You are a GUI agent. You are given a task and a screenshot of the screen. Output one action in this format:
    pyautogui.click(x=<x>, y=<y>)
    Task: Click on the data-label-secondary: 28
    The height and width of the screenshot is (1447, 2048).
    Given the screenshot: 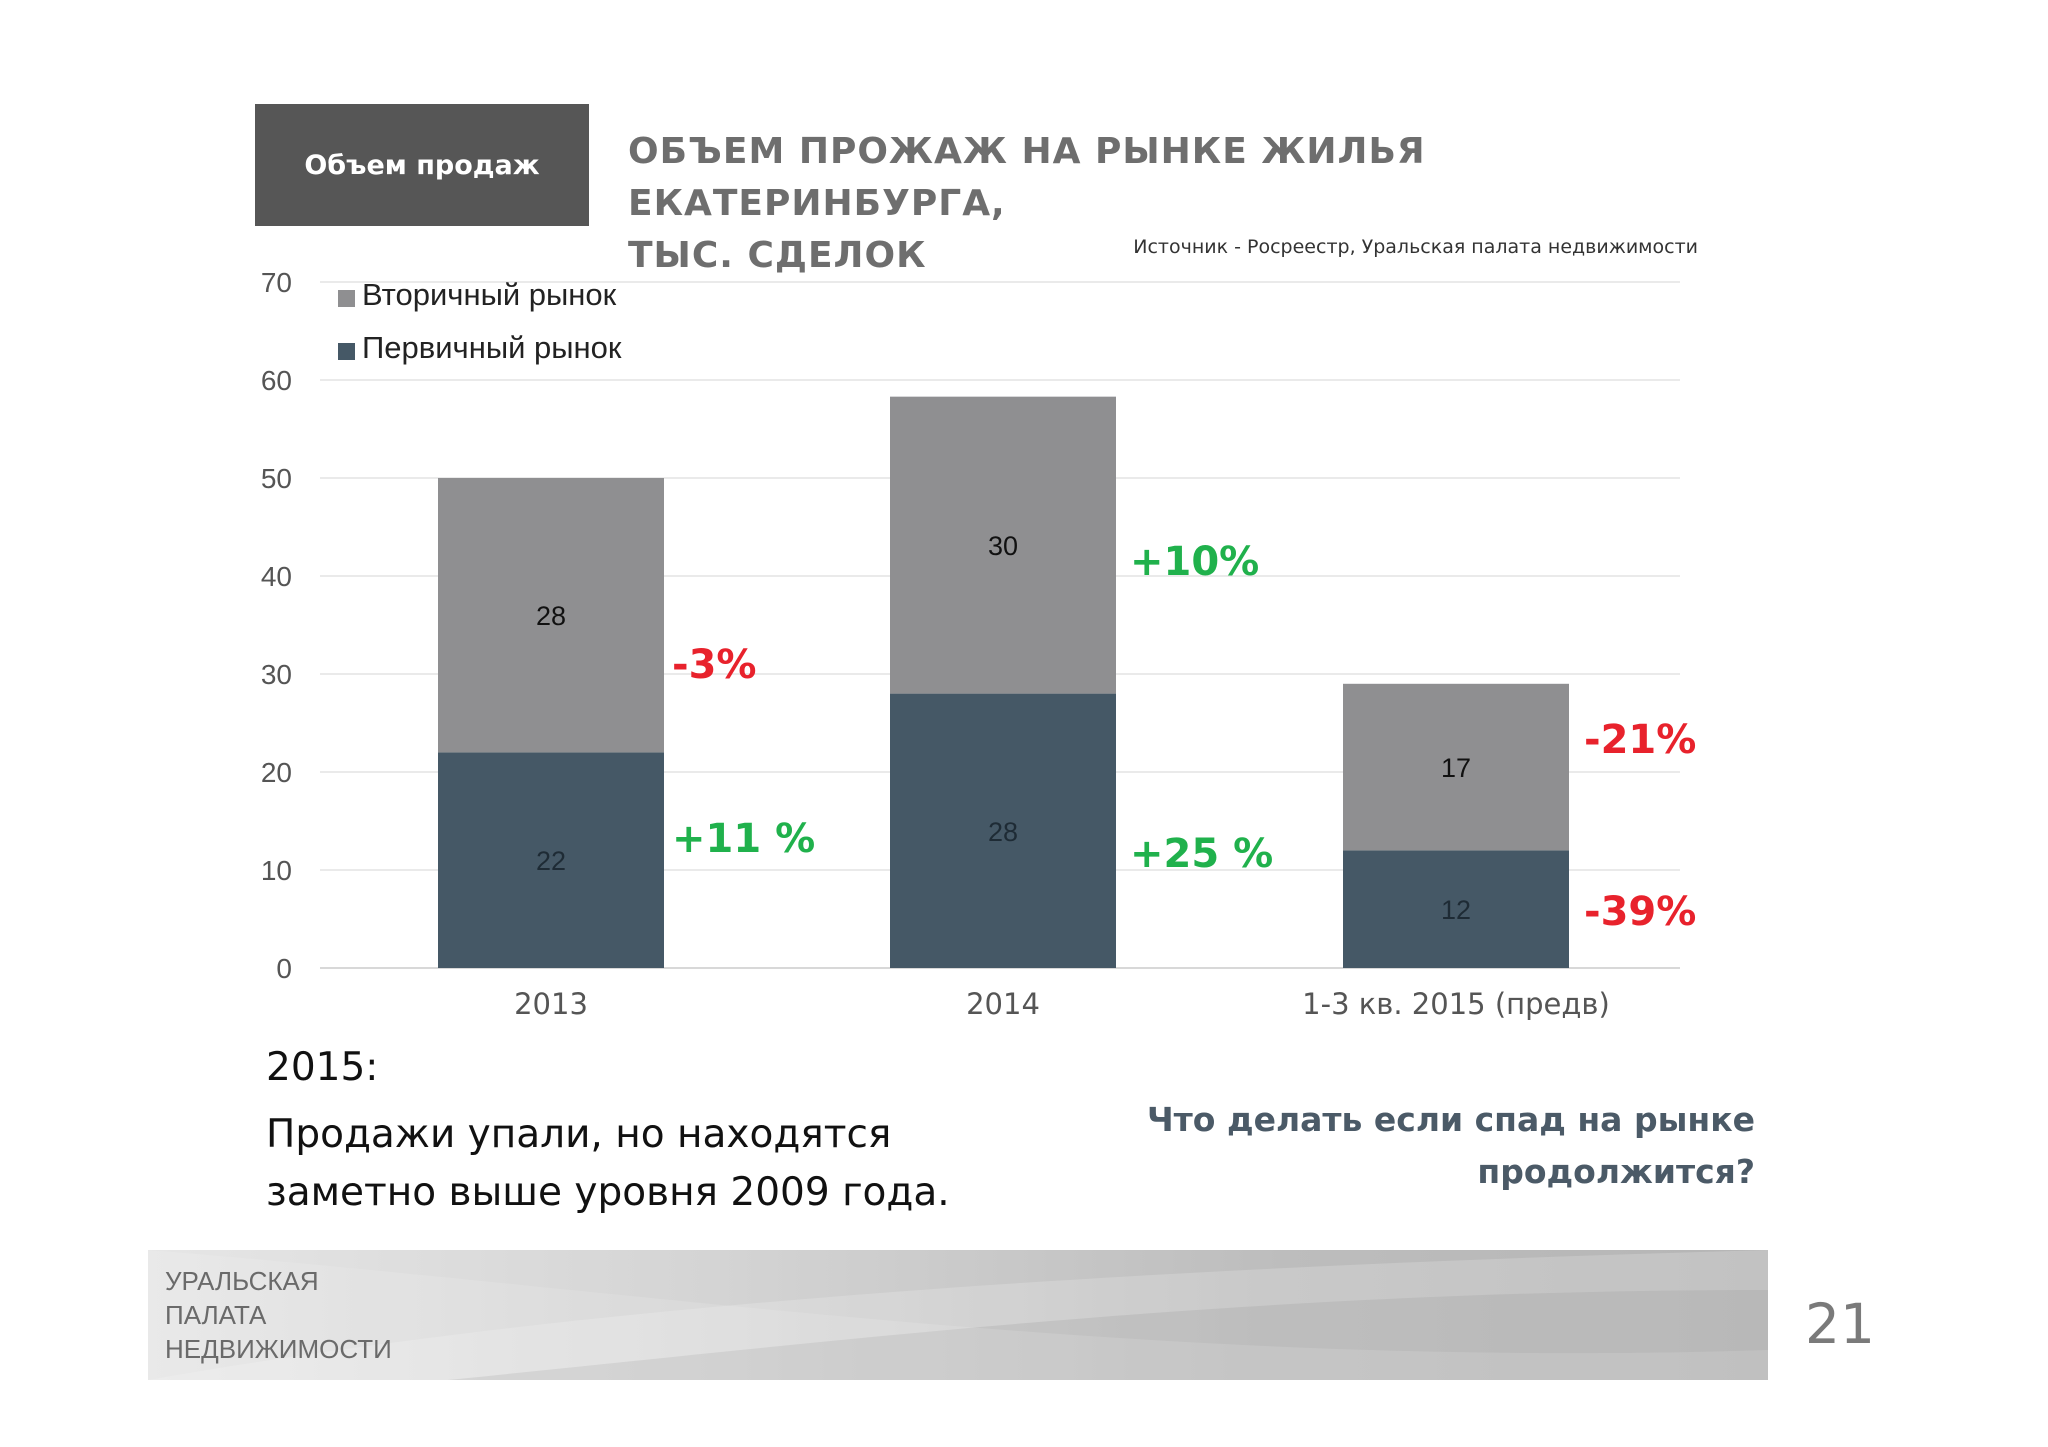 What is the action you would take?
    pyautogui.click(x=551, y=616)
    